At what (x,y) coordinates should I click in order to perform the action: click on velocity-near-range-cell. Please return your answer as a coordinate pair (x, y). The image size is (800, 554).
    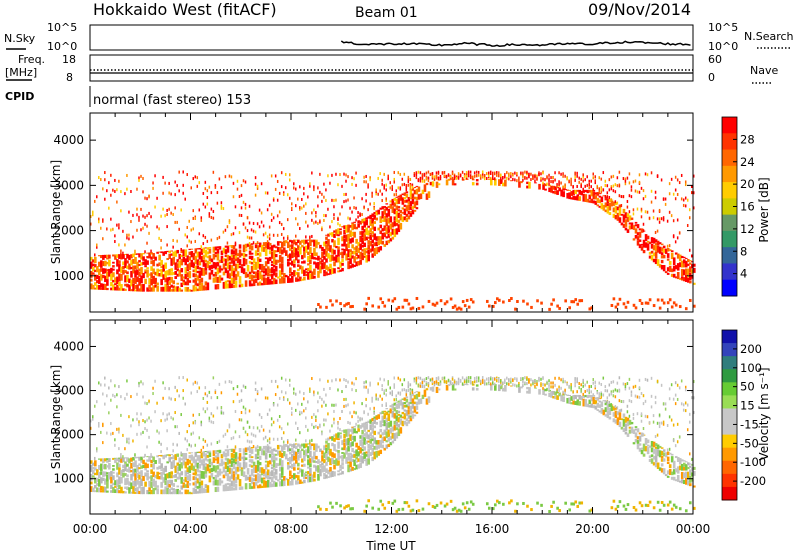
    Looking at the image, I should click on (368, 501).